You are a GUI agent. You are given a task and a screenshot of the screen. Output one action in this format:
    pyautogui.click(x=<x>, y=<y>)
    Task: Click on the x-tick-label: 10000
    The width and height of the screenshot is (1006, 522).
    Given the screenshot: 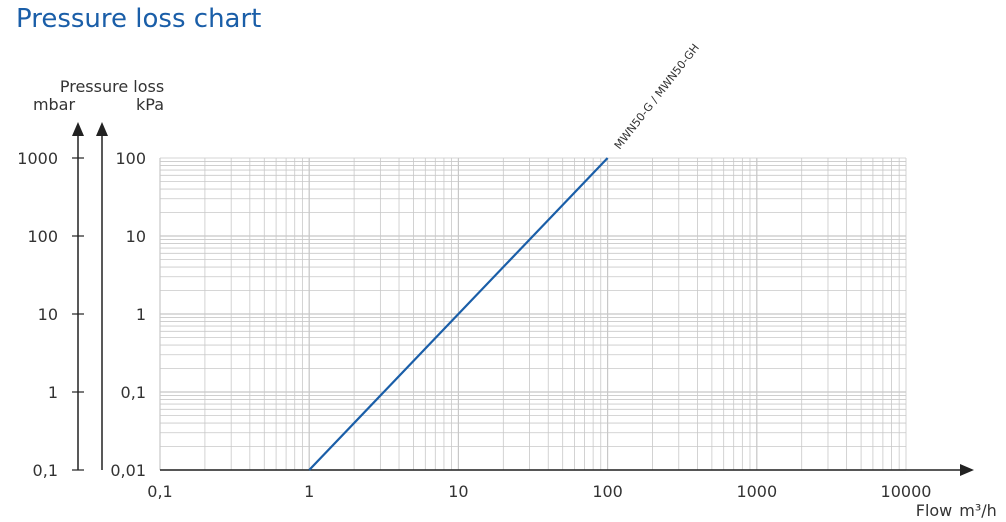 What is the action you would take?
    pyautogui.click(x=906, y=491)
    